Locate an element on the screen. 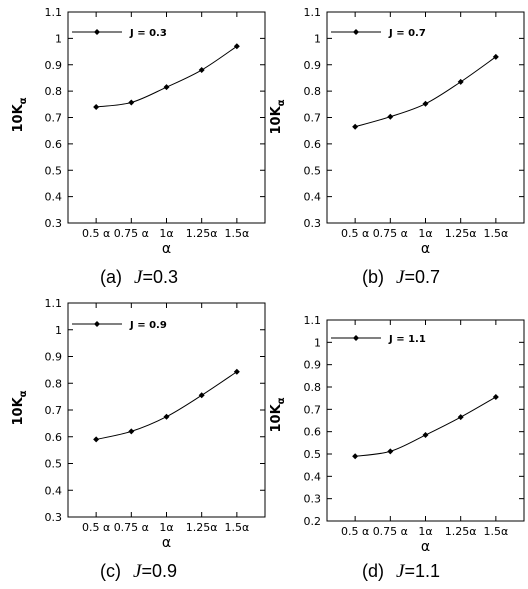 This screenshot has height=589, width=528. panel-caption: (b) J=0.7 is located at coordinates (401, 277).